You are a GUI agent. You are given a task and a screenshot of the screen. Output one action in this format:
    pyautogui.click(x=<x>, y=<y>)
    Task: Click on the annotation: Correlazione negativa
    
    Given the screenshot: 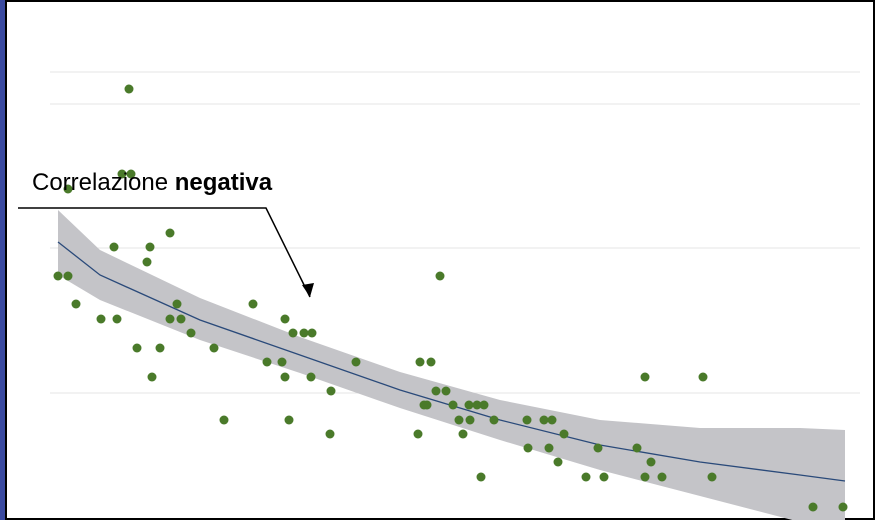 What is the action you would take?
    pyautogui.click(x=152, y=182)
    